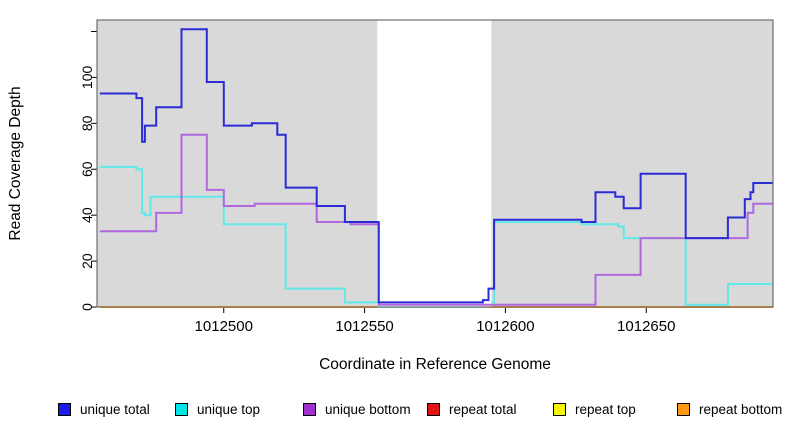  What do you see at coordinates (15, 163) in the screenshot?
I see `y-axis-title: Read Coverage Depth` at bounding box center [15, 163].